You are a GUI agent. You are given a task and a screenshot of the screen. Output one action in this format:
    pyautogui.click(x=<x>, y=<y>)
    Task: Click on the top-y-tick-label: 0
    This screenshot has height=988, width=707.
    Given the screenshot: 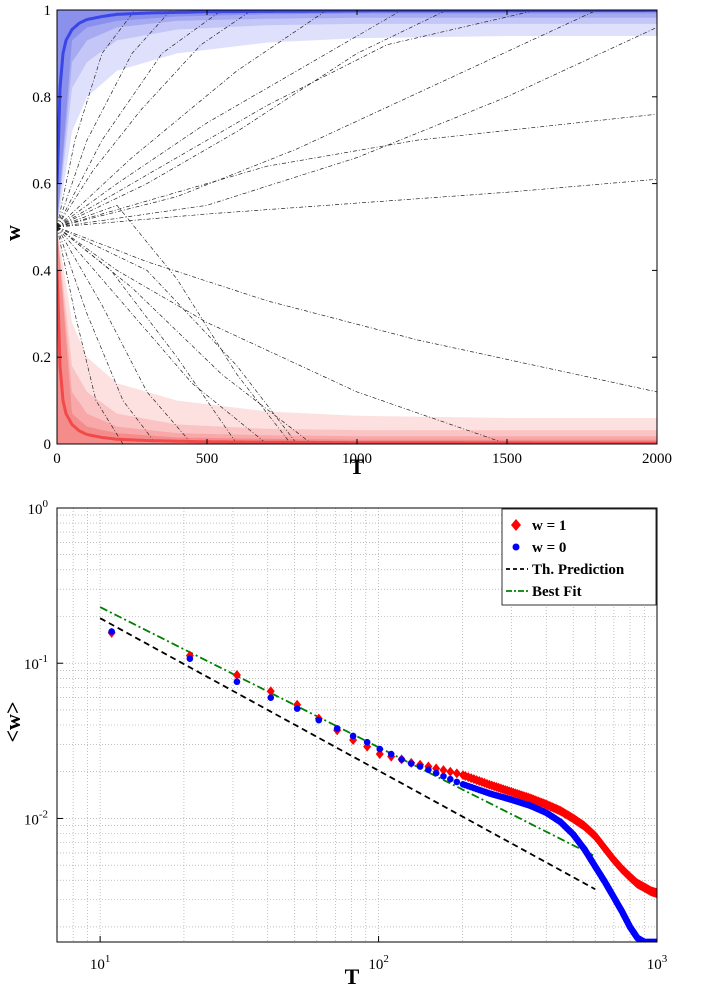 What is the action you would take?
    pyautogui.click(x=48, y=445)
    